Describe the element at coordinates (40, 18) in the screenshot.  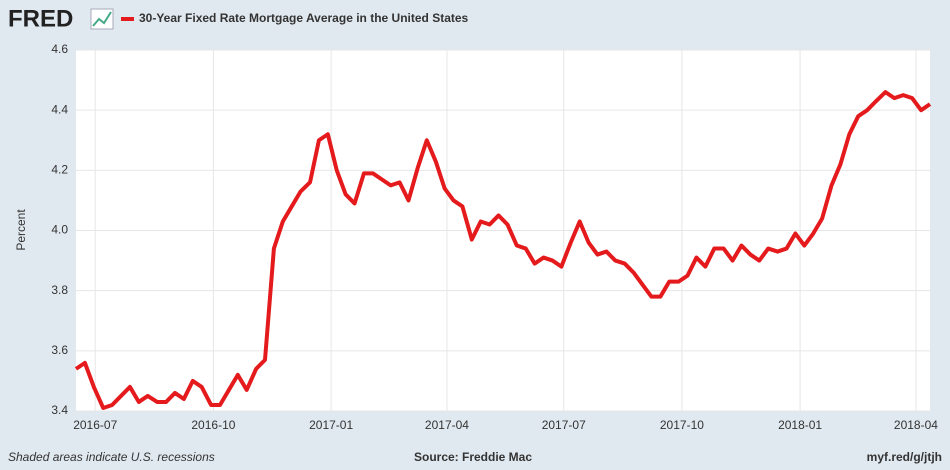
I see `logo: FRED` at that location.